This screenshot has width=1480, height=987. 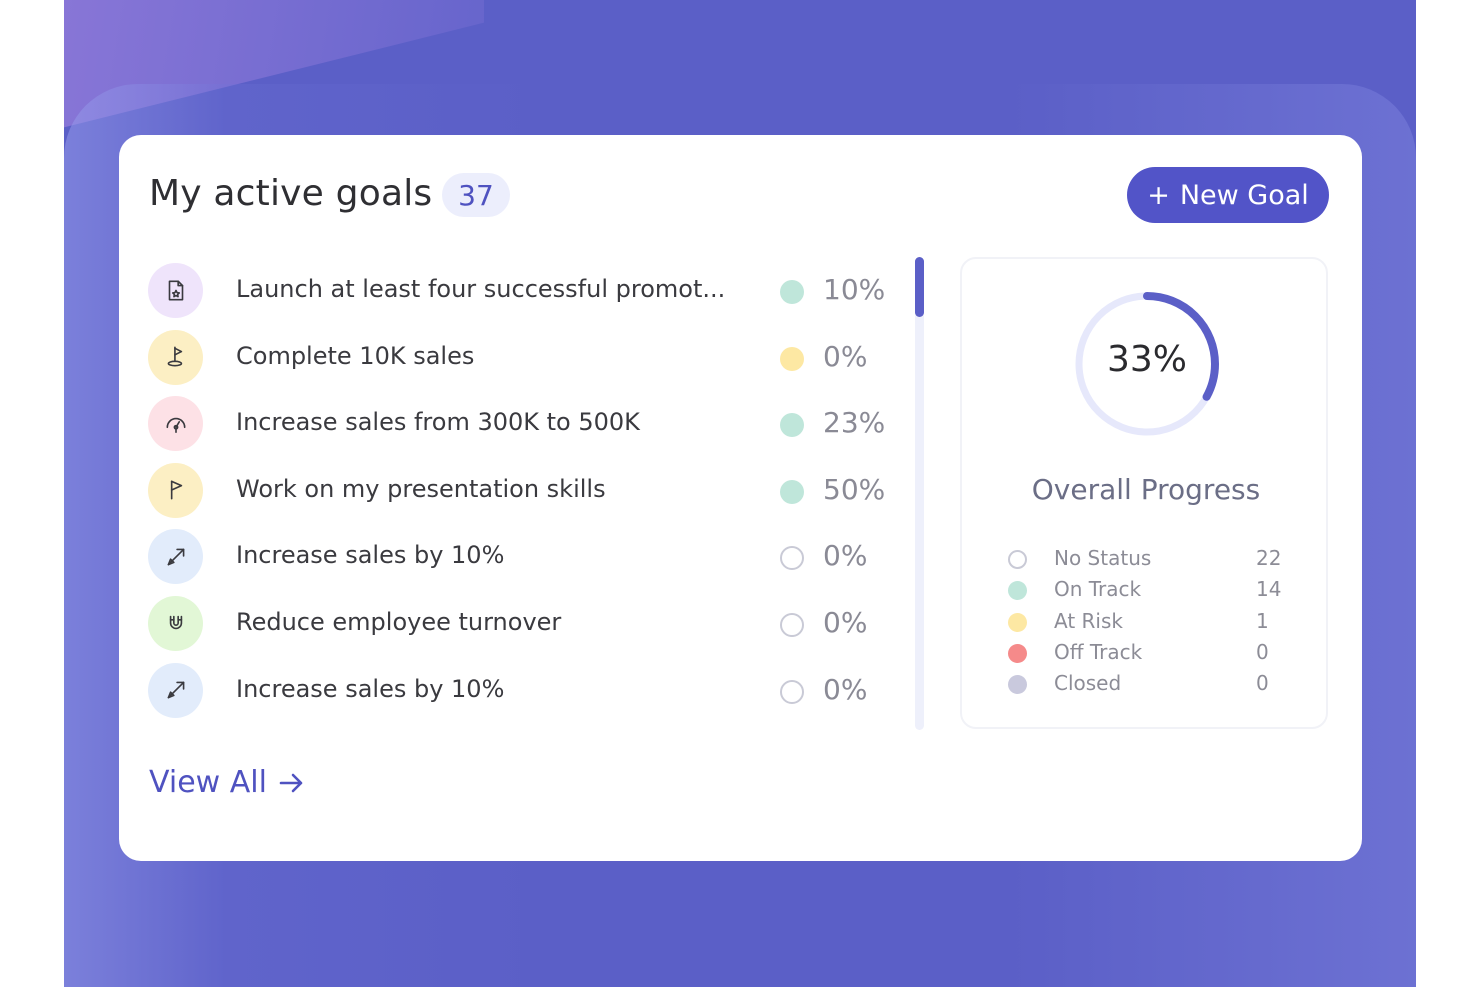 I want to click on legend-dot-on-track, so click(x=1017, y=591).